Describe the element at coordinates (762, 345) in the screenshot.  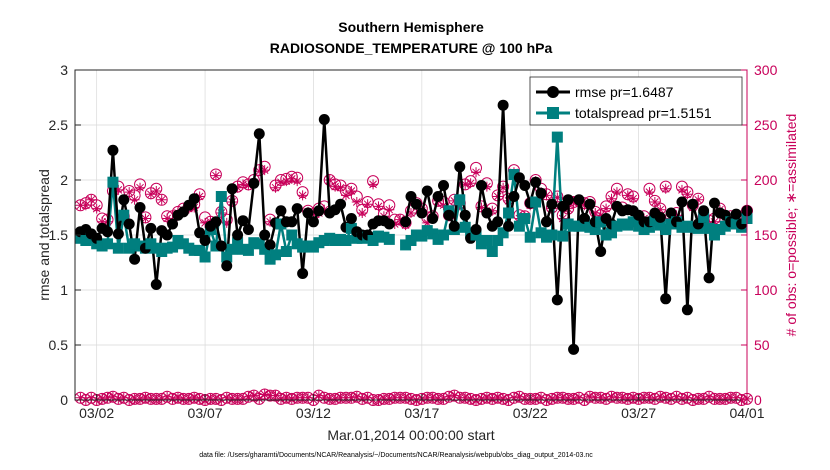
I see `y2-tick-label: 50` at that location.